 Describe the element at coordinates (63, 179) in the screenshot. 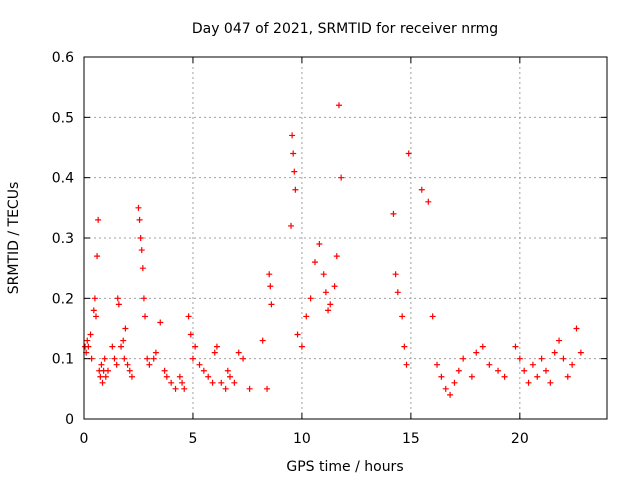

I see `y-tick-label: 0.4` at that location.